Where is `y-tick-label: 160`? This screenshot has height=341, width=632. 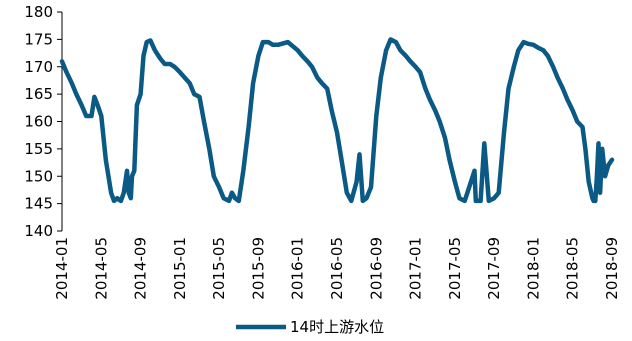 y-tick-label: 160 is located at coordinates (38, 122).